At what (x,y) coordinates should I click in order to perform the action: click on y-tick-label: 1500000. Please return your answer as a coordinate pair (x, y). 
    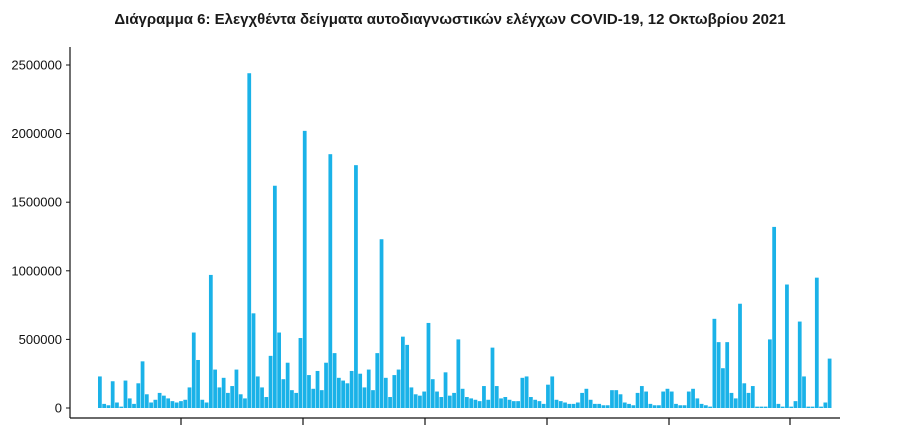
    Looking at the image, I should click on (36, 202).